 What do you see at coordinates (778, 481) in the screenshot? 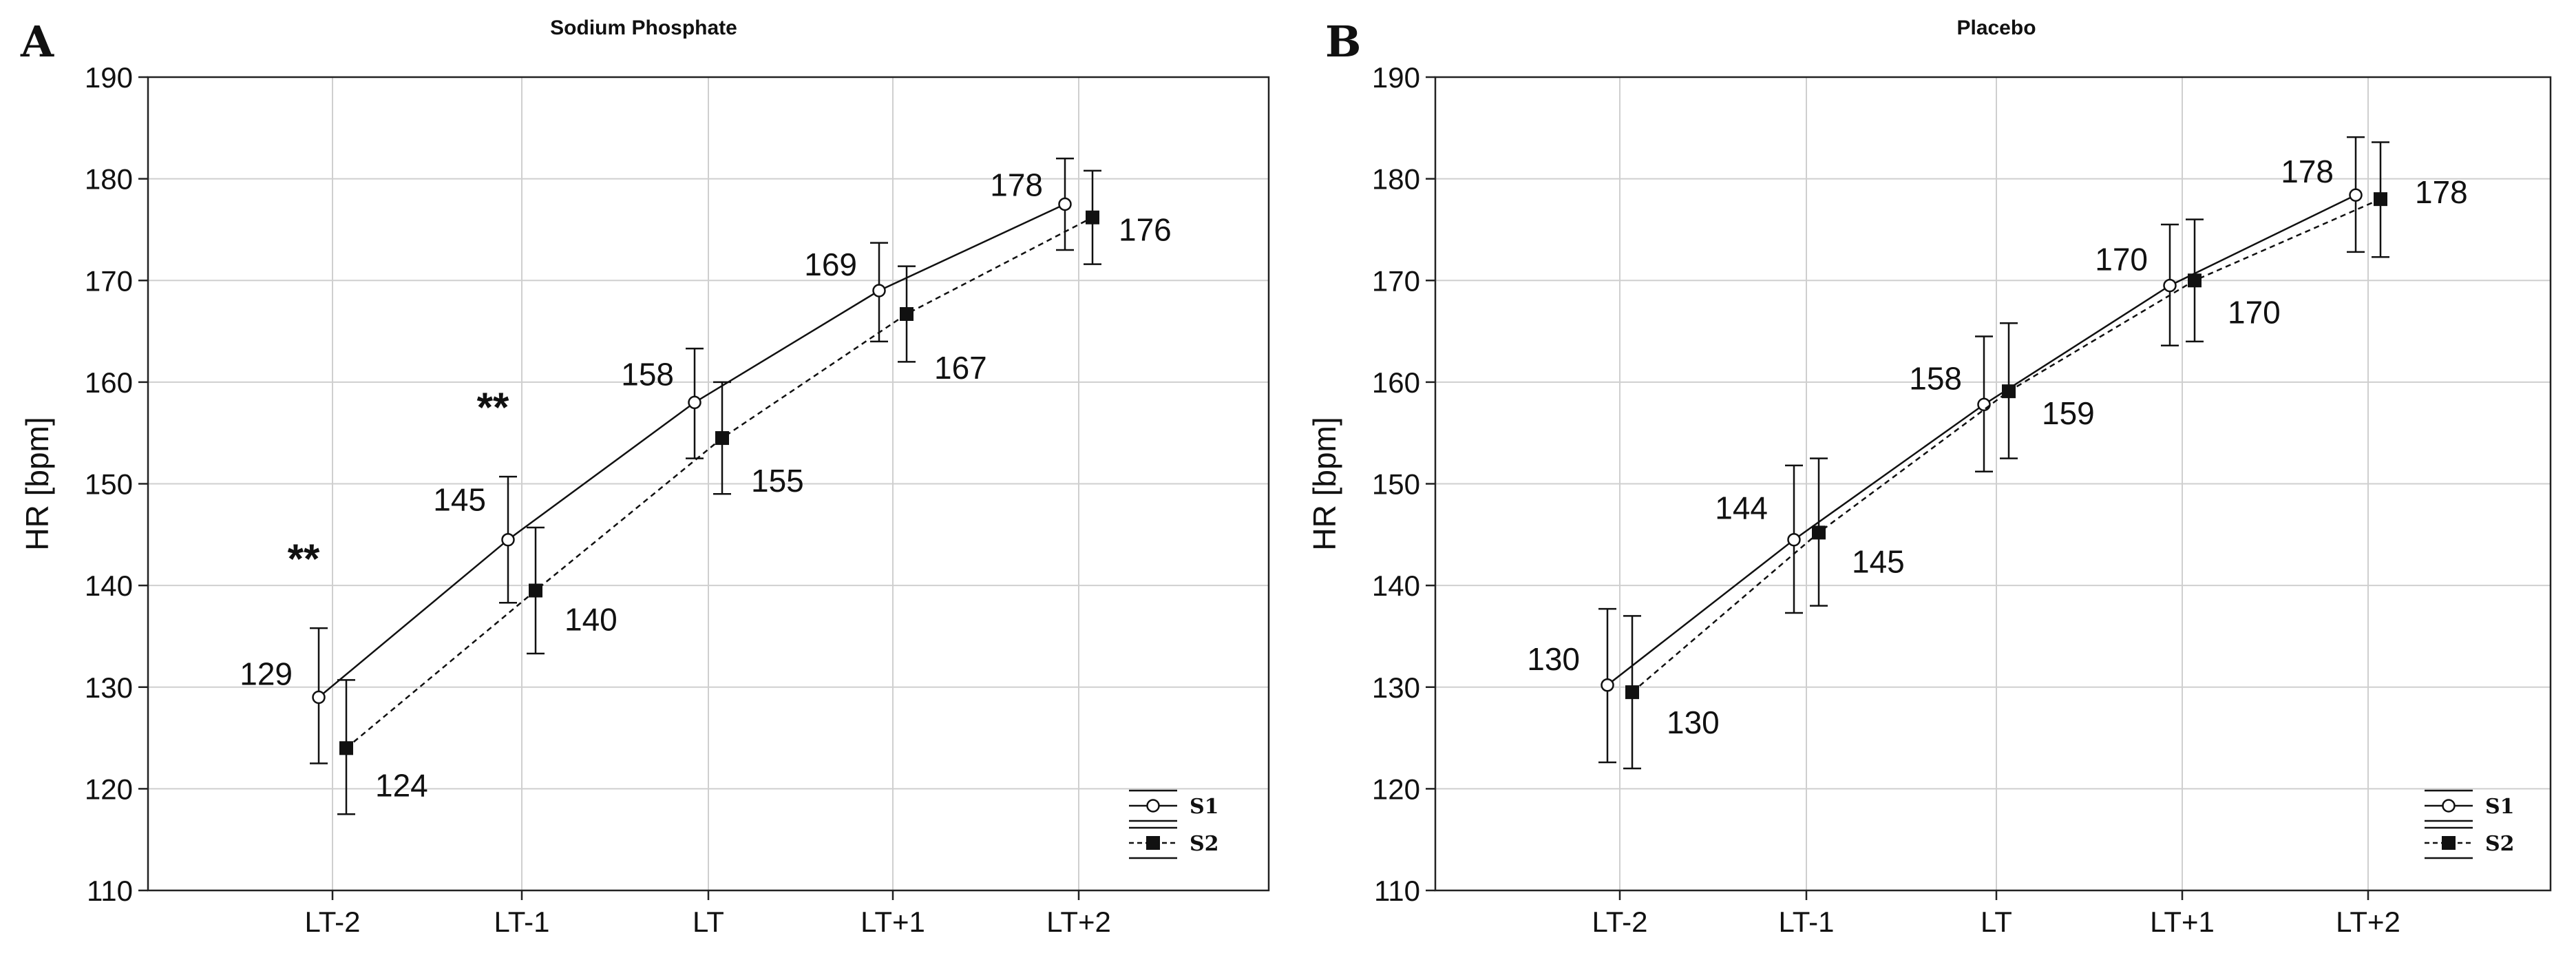
I see `data-label: 155` at bounding box center [778, 481].